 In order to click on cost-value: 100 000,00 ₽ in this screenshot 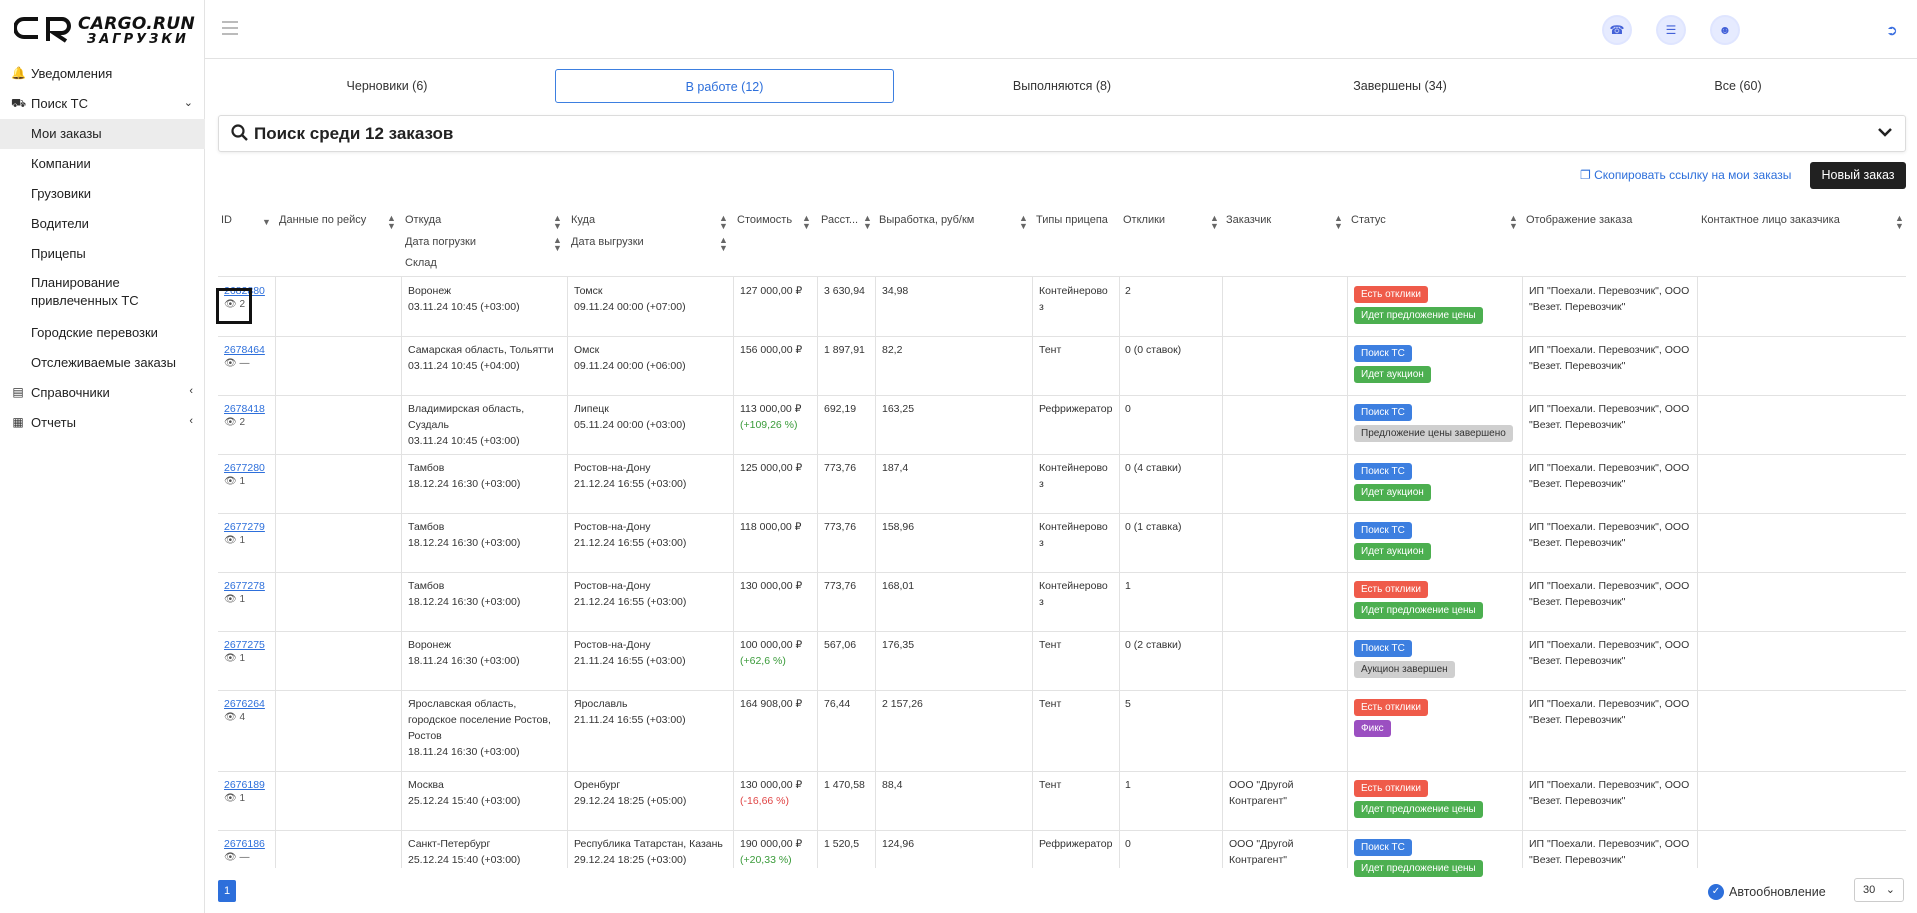, I will do `click(771, 645)`.